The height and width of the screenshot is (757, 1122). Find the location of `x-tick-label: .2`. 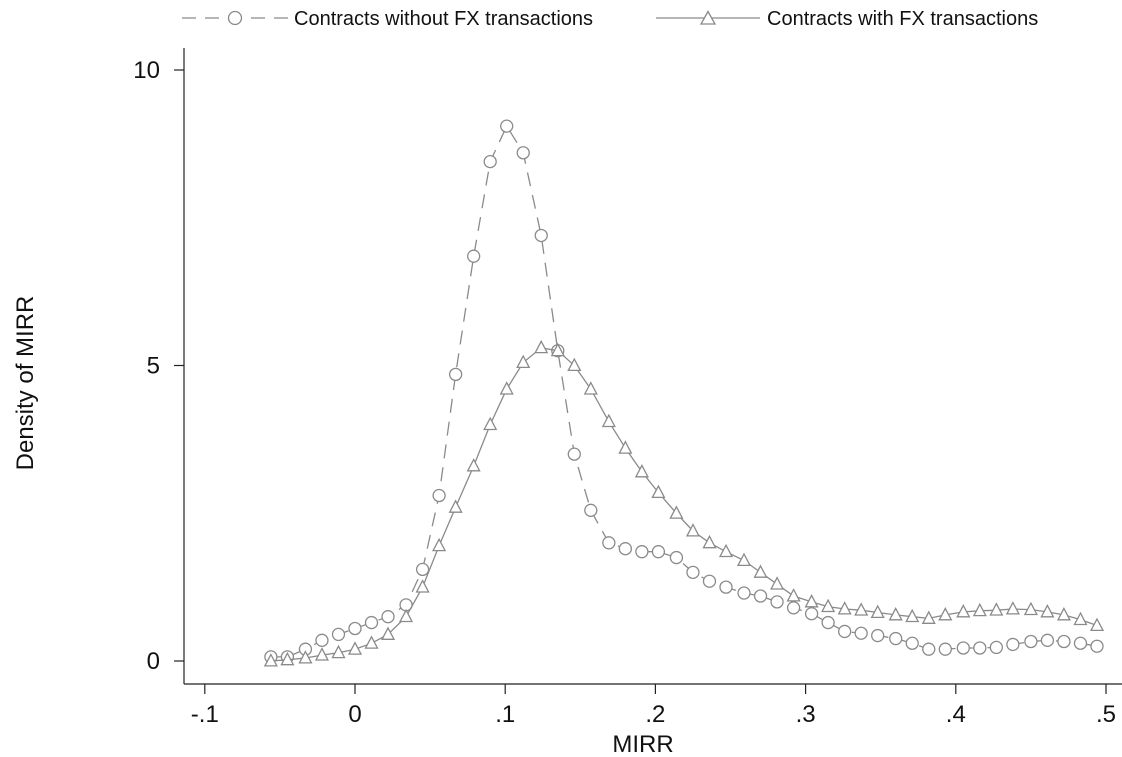

x-tick-label: .2 is located at coordinates (655, 714).